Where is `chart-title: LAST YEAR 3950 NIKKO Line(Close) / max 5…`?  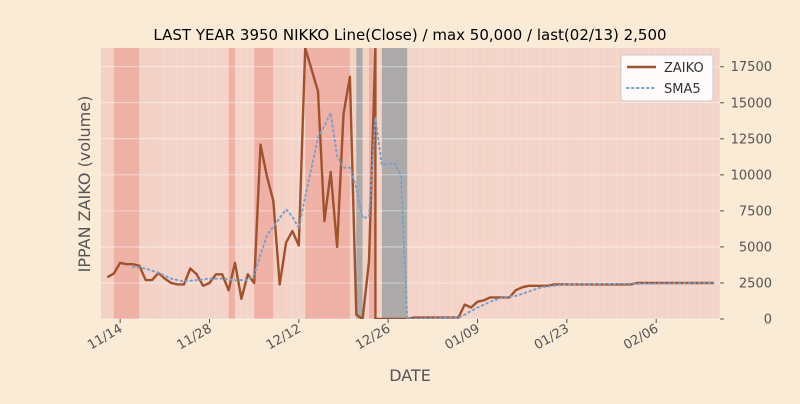
chart-title: LAST YEAR 3950 NIKKO Line(Close) / max 5… is located at coordinates (409, 35).